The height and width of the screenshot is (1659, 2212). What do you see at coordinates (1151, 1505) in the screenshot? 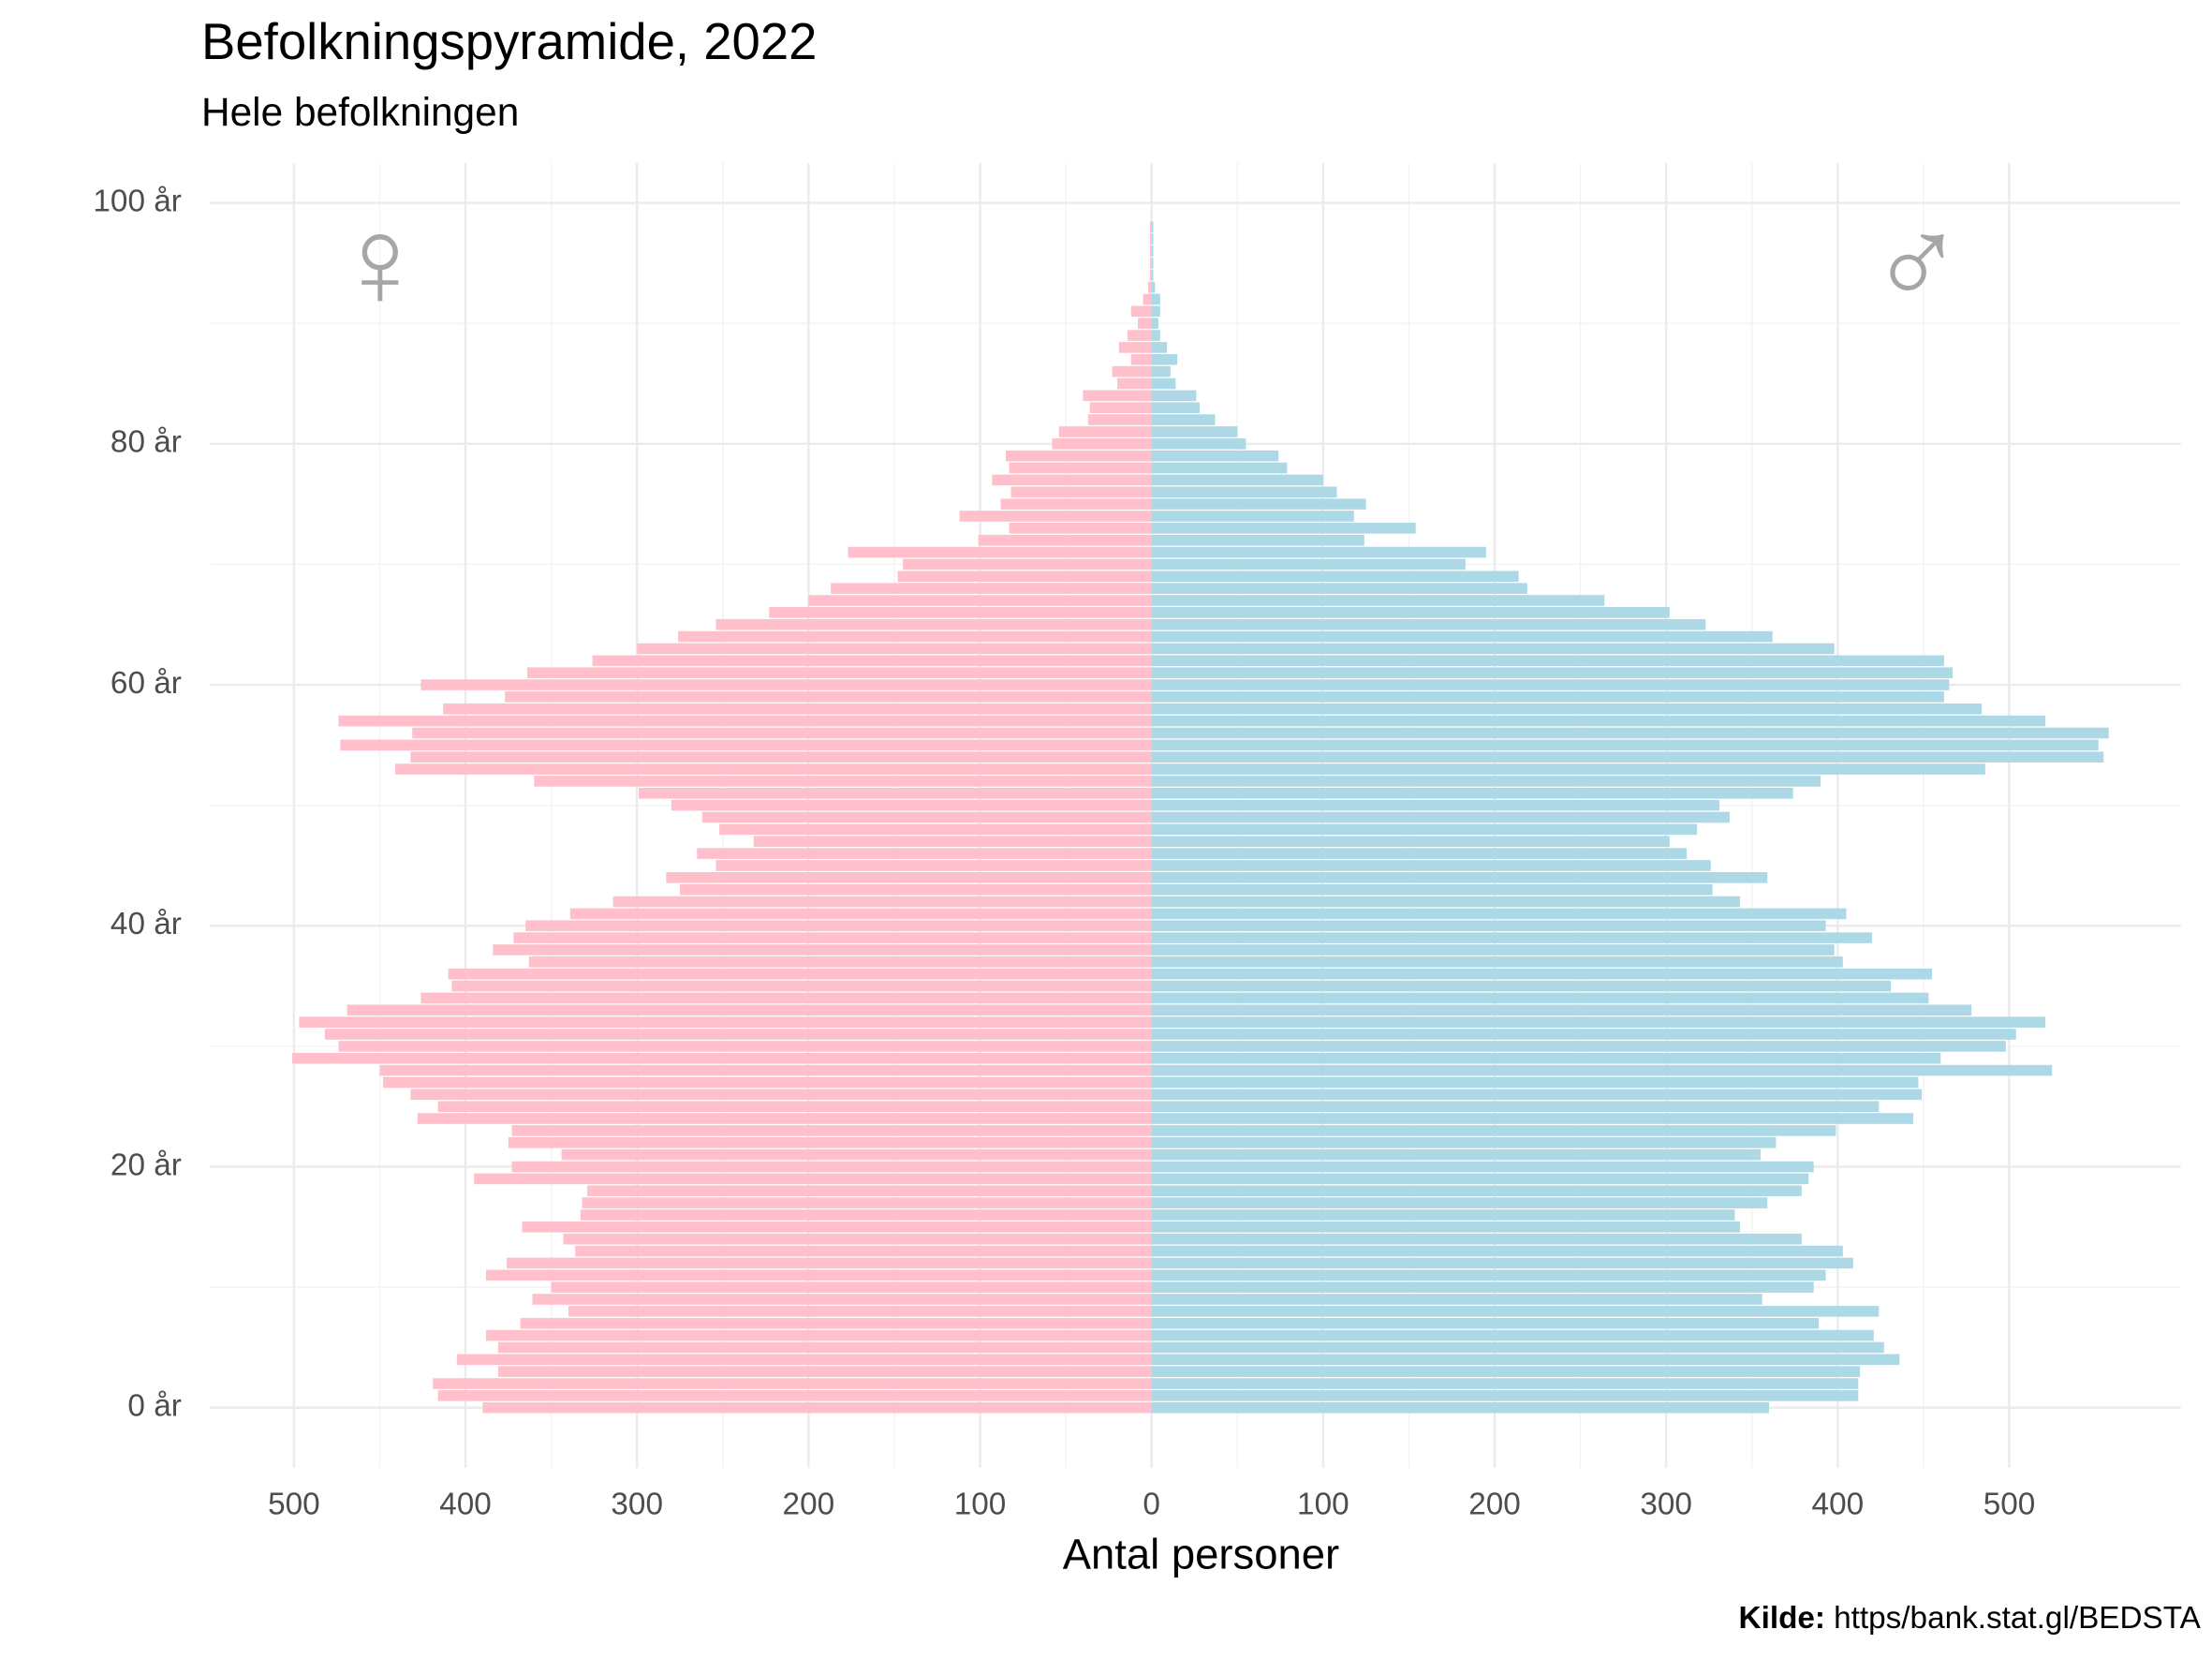
I see `x-tick-label: 0` at bounding box center [1151, 1505].